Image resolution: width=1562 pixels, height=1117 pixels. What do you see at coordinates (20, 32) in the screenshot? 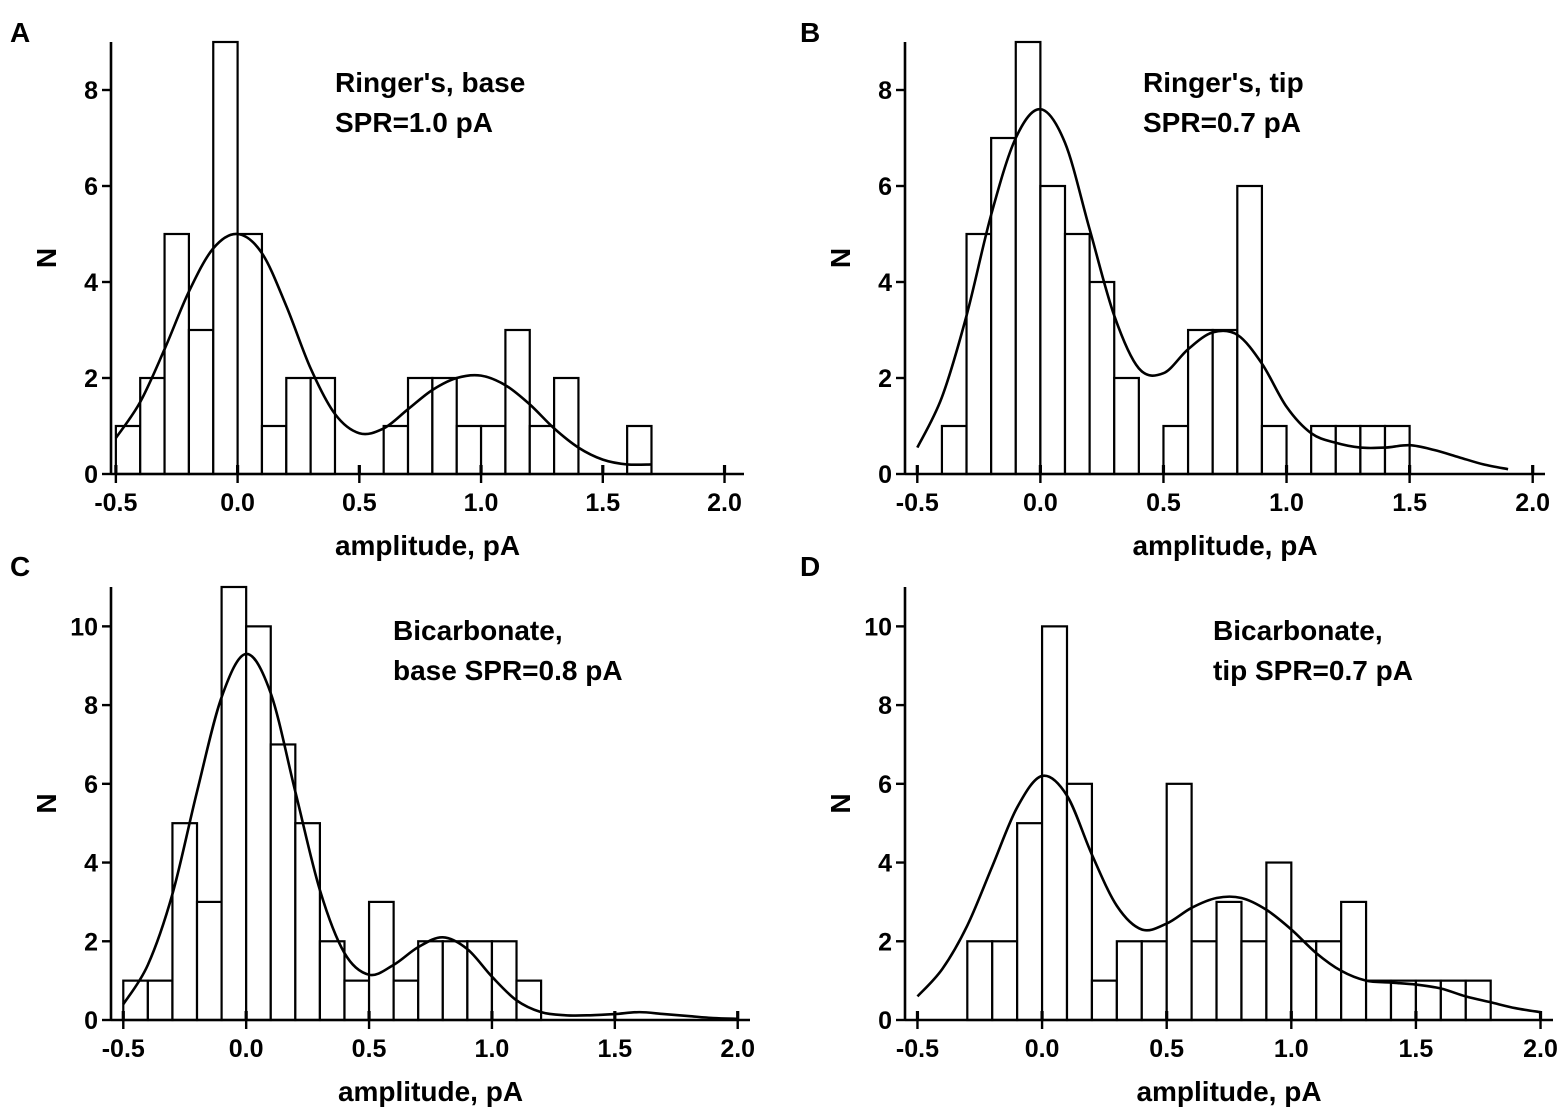
I see `panel-label: A` at bounding box center [20, 32].